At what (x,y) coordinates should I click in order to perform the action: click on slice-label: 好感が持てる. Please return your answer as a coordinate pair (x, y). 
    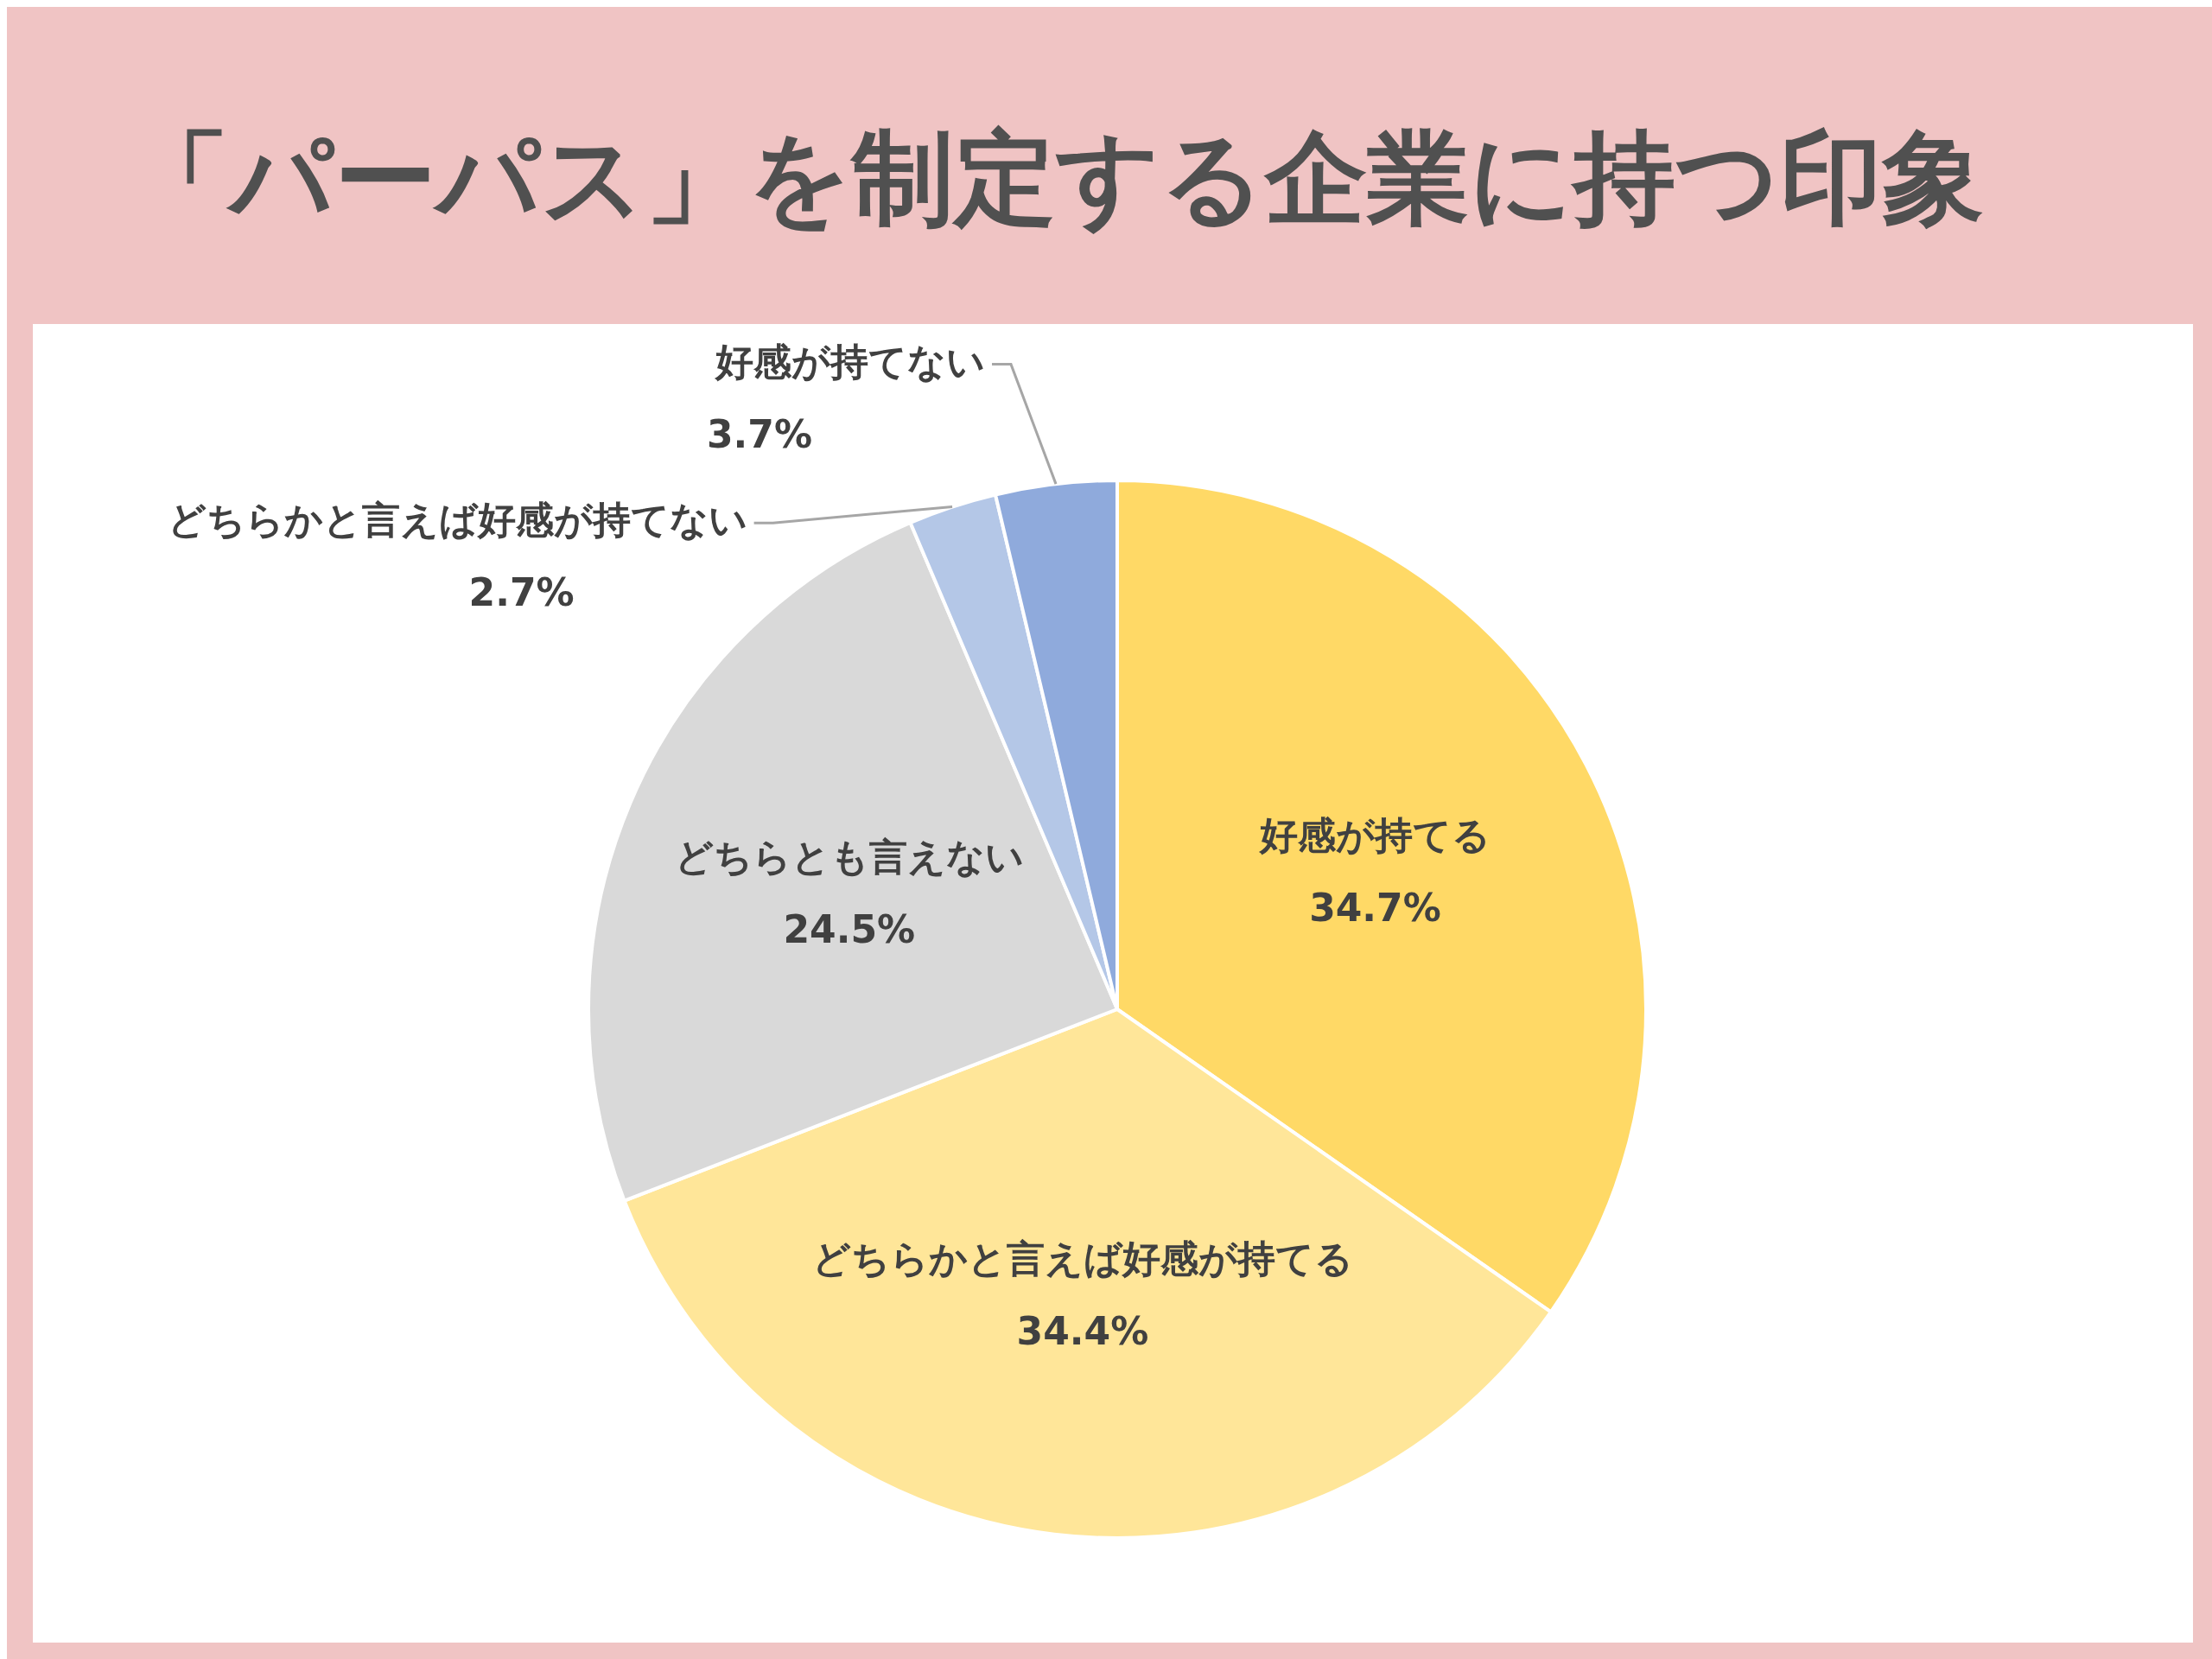
    Looking at the image, I should click on (1374, 835).